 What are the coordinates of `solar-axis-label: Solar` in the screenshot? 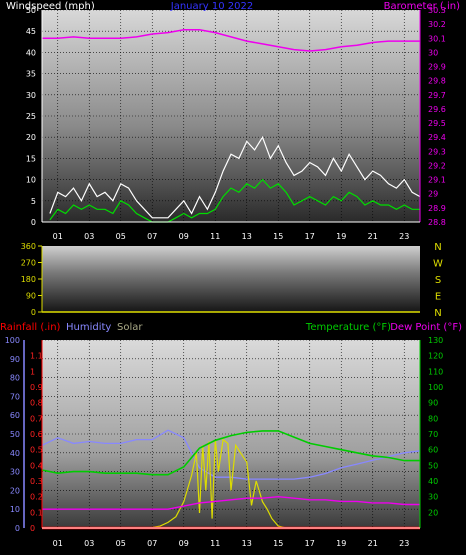 It's located at (130, 327).